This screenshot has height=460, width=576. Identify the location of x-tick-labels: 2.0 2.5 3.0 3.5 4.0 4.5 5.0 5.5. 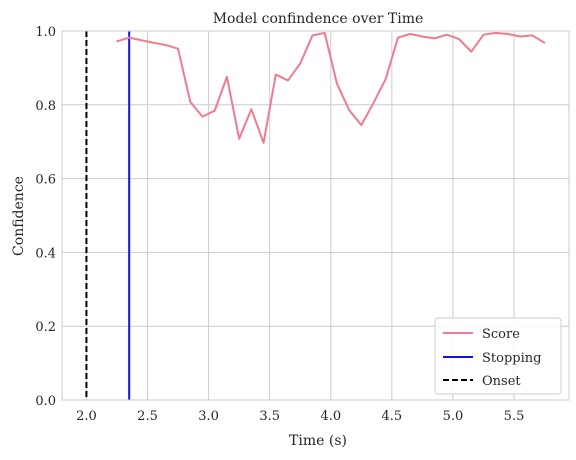
(300, 416).